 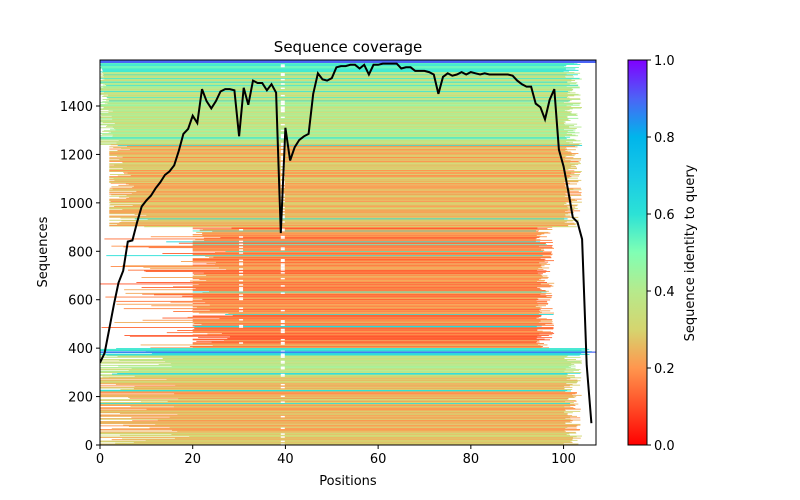 I want to click on x-tick-label: 40, so click(x=285, y=459).